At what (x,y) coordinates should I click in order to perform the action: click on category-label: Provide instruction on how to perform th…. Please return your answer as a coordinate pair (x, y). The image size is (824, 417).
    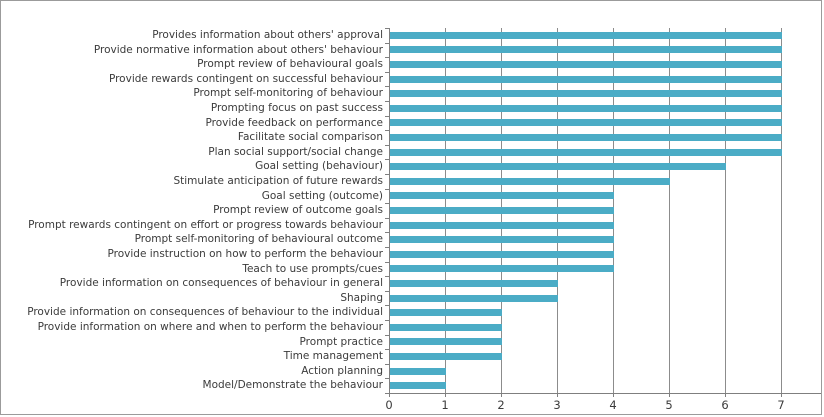
    Looking at the image, I should click on (245, 254).